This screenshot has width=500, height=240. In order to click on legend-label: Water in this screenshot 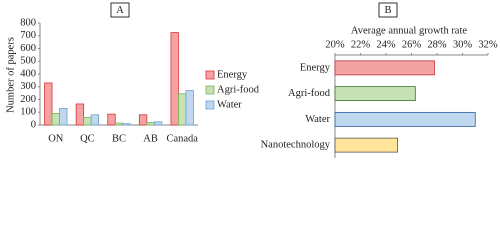, I will do `click(229, 104)`.